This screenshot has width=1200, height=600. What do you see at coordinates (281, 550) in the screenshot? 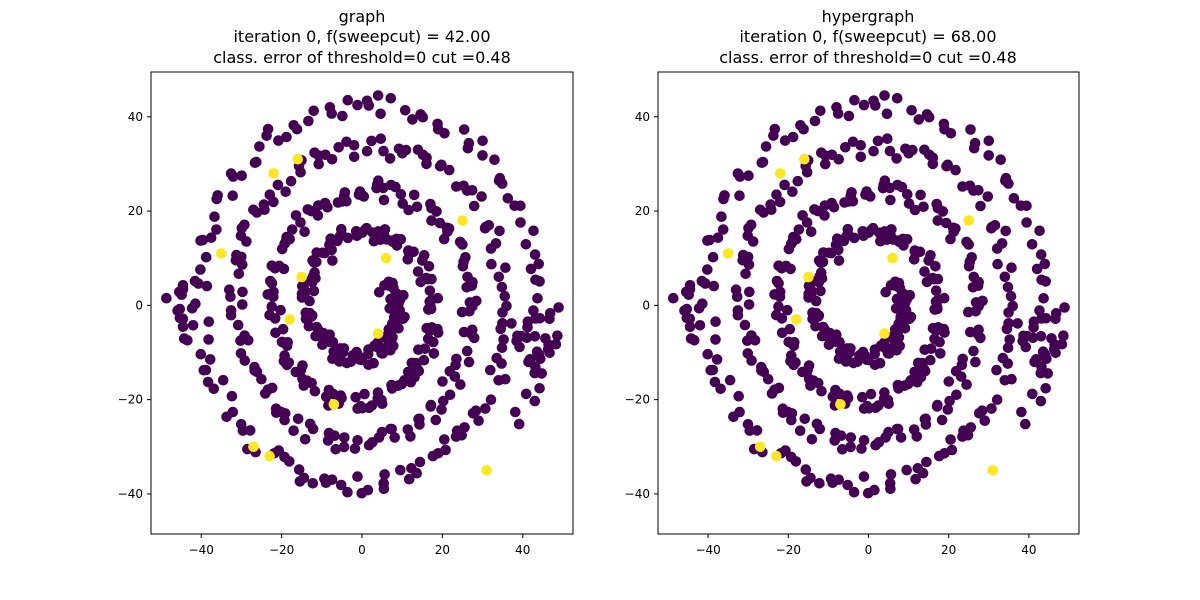
I see `left-xtick-label: −20` at bounding box center [281, 550].